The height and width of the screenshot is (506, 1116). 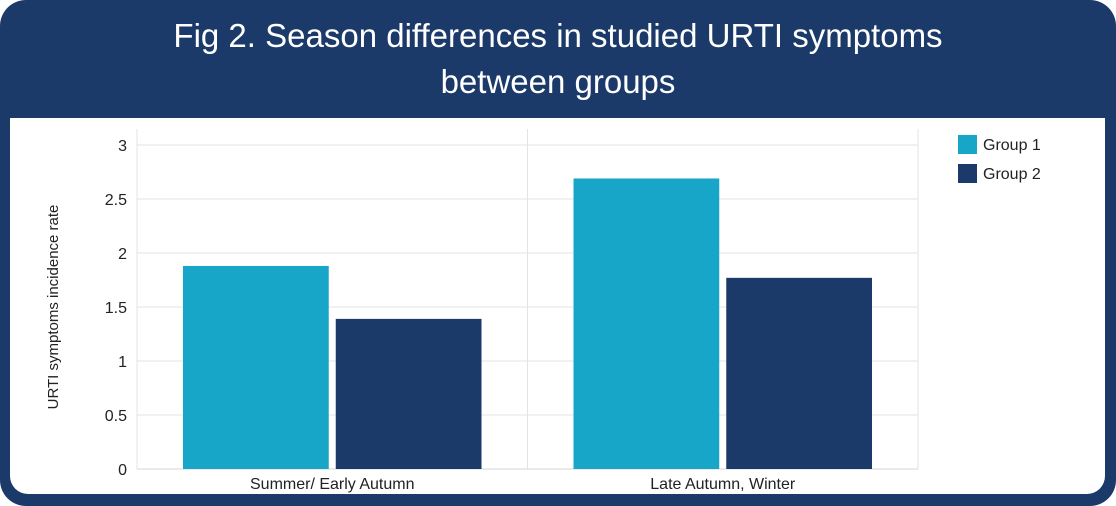 I want to click on y-tick-label: 2.5, so click(x=116, y=200).